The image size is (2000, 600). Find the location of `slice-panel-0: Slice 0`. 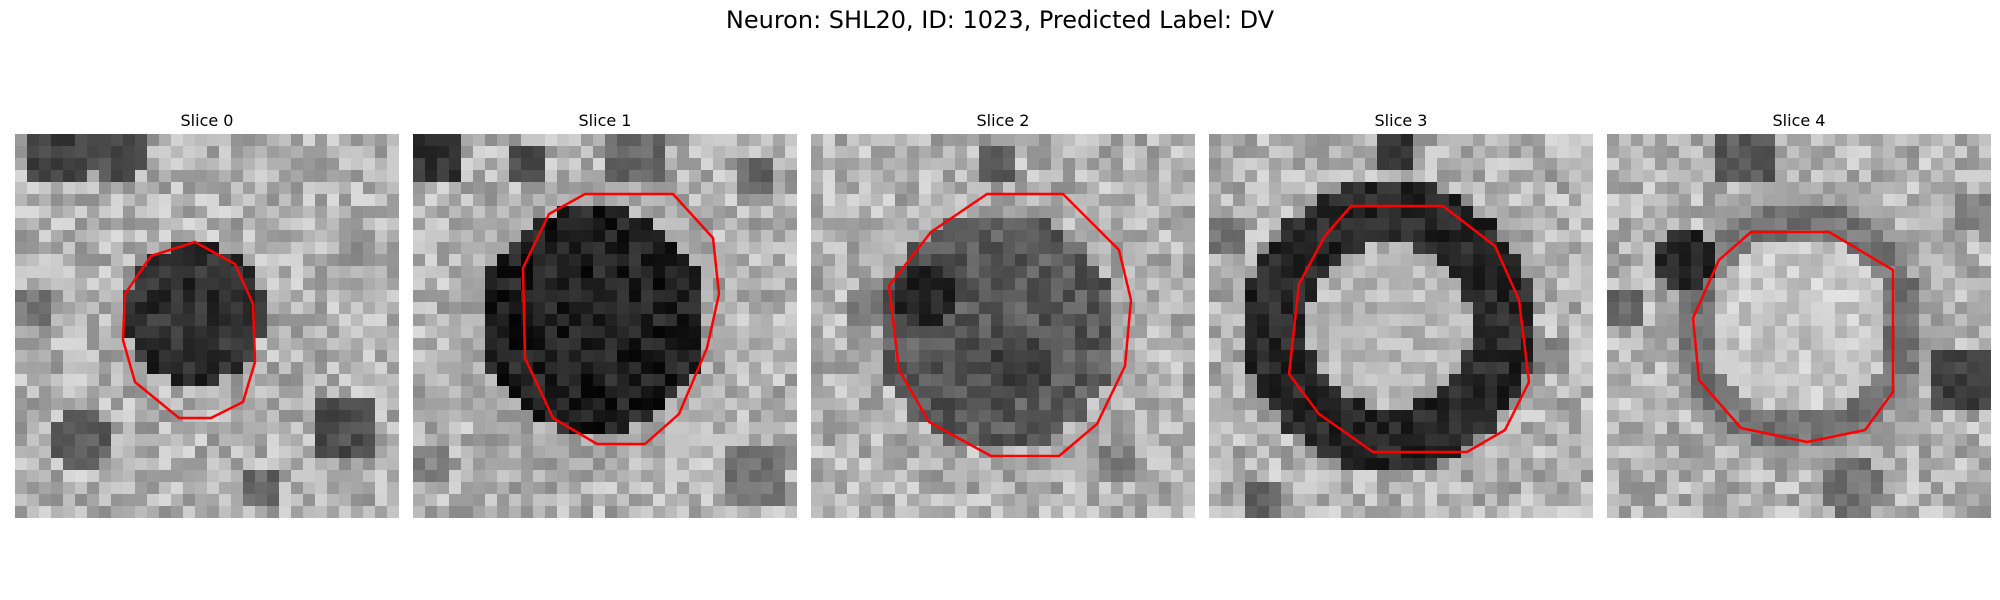

slice-panel-0: Slice 0 is located at coordinates (207, 313).